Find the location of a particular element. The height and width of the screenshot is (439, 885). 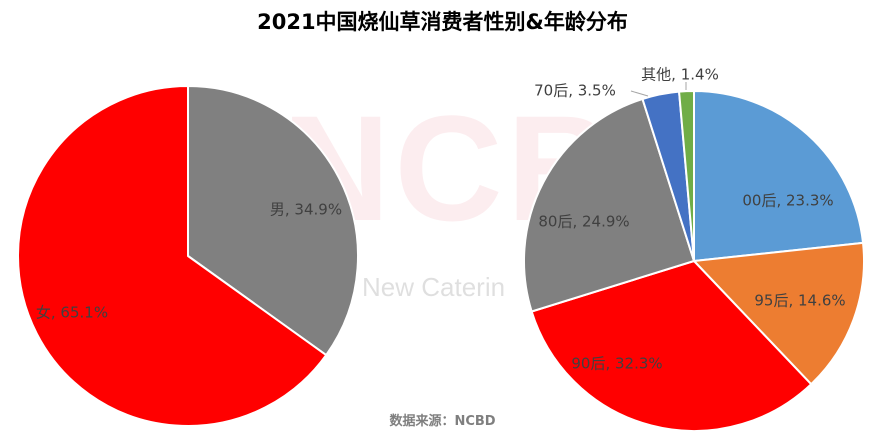

age-data-label-2: 90后, 32.3% is located at coordinates (616, 364).